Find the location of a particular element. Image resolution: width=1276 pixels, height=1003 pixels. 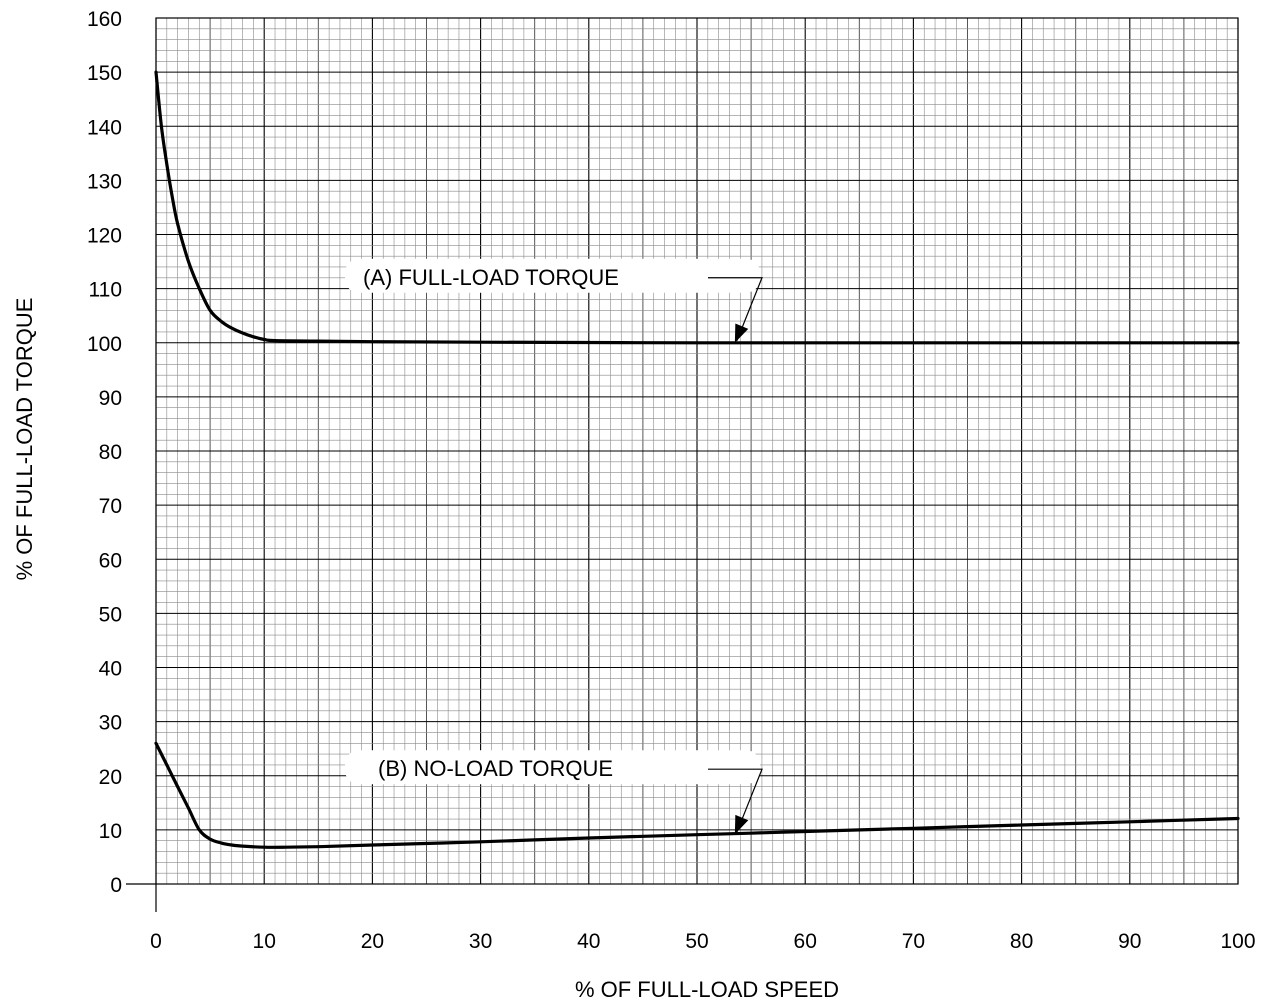

y-tick-label: 60 is located at coordinates (110, 560).